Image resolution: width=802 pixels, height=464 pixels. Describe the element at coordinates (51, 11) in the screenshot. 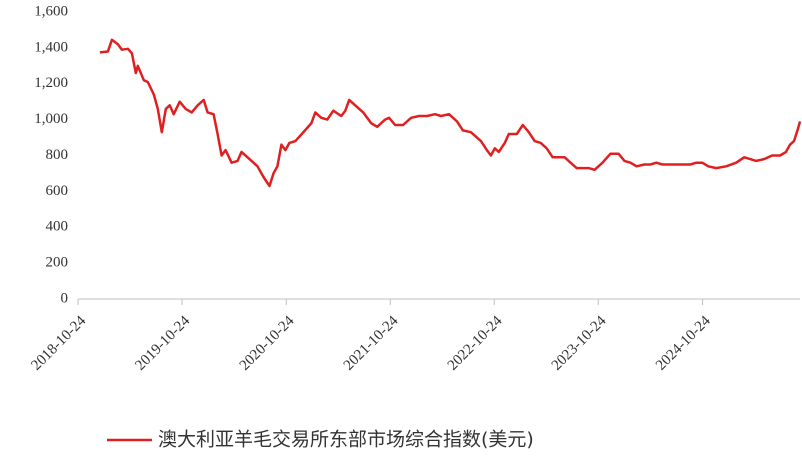

I see `y-tick-label: 1,600` at that location.